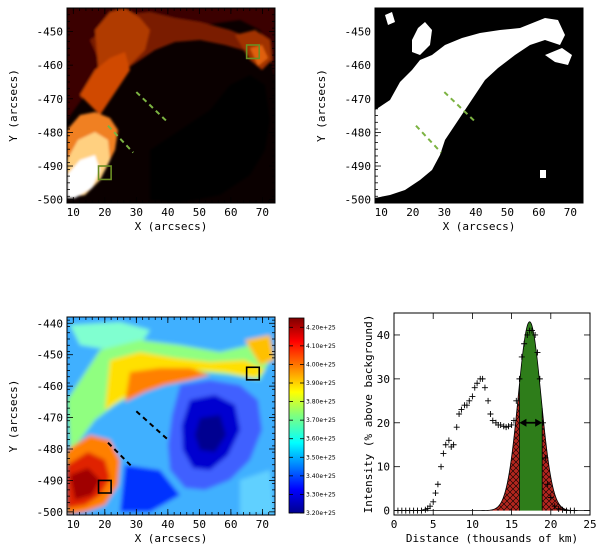  What do you see at coordinates (559, 459) in the screenshot?
I see `gaussian-right-wing` at bounding box center [559, 459].